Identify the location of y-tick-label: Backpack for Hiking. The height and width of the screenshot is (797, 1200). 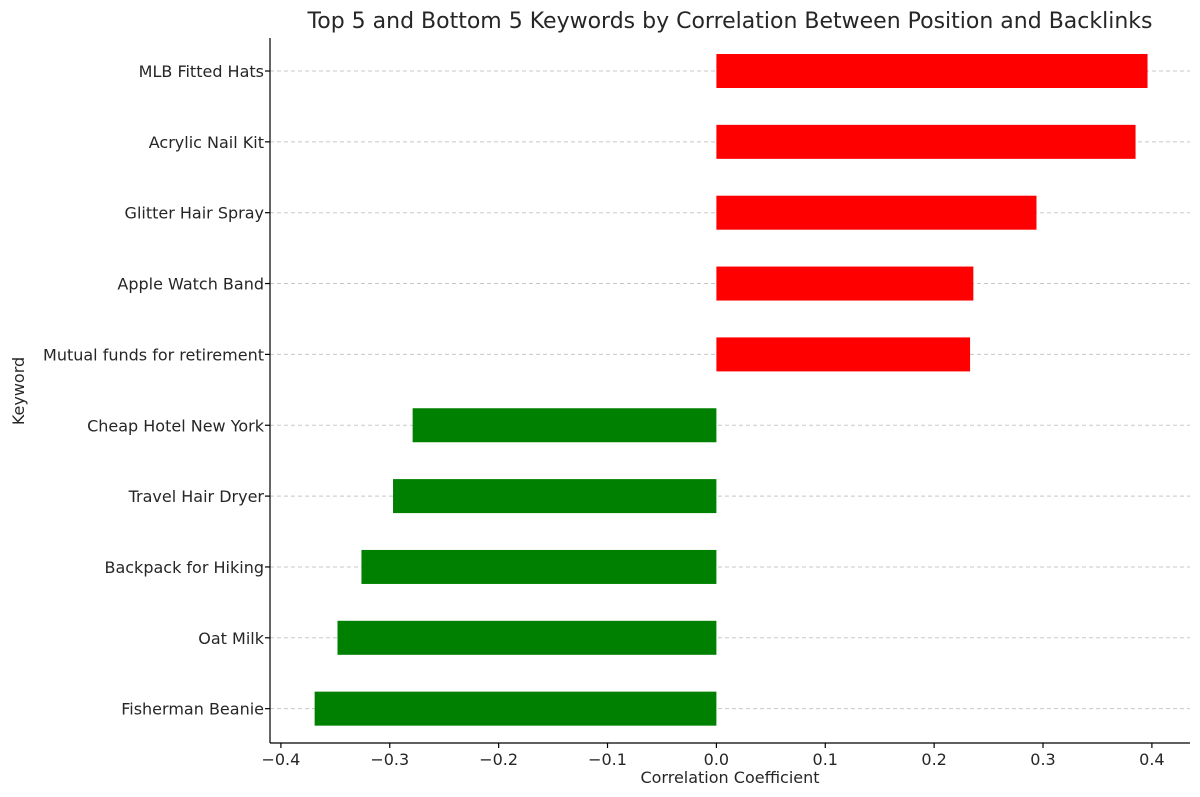
(184, 567).